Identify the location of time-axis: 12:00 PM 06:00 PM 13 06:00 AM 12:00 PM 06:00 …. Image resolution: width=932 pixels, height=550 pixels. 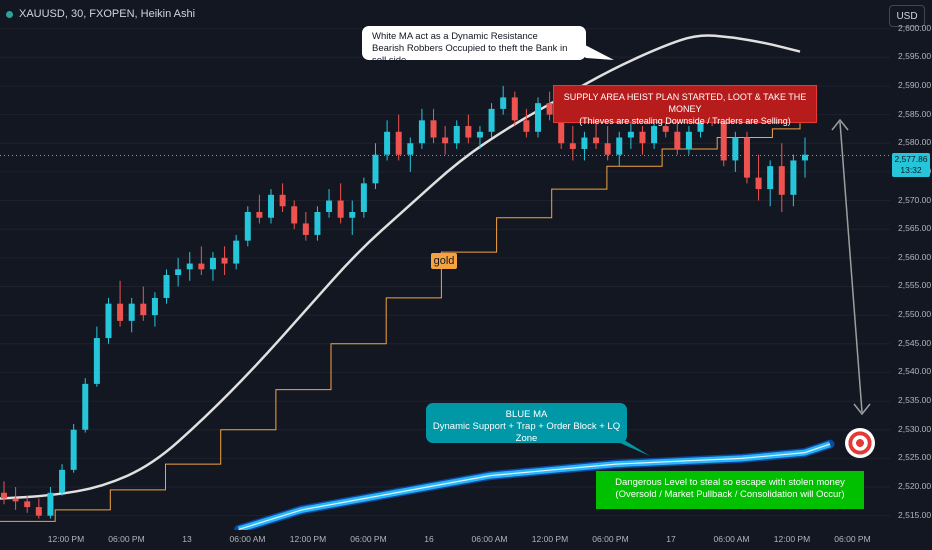
(445, 540).